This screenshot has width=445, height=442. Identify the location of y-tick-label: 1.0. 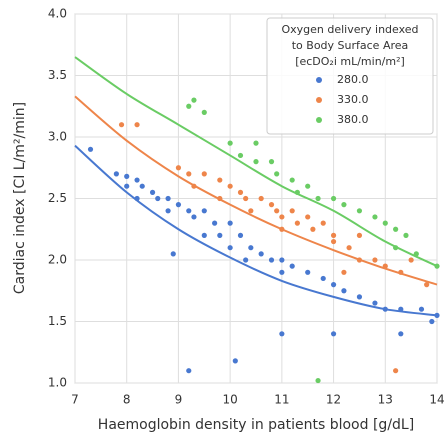
(57, 383).